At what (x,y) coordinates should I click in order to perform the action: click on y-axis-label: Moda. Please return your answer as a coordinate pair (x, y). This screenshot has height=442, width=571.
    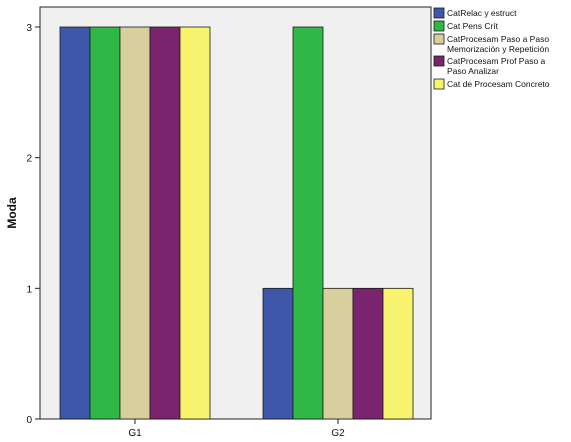
    Looking at the image, I should click on (12, 213).